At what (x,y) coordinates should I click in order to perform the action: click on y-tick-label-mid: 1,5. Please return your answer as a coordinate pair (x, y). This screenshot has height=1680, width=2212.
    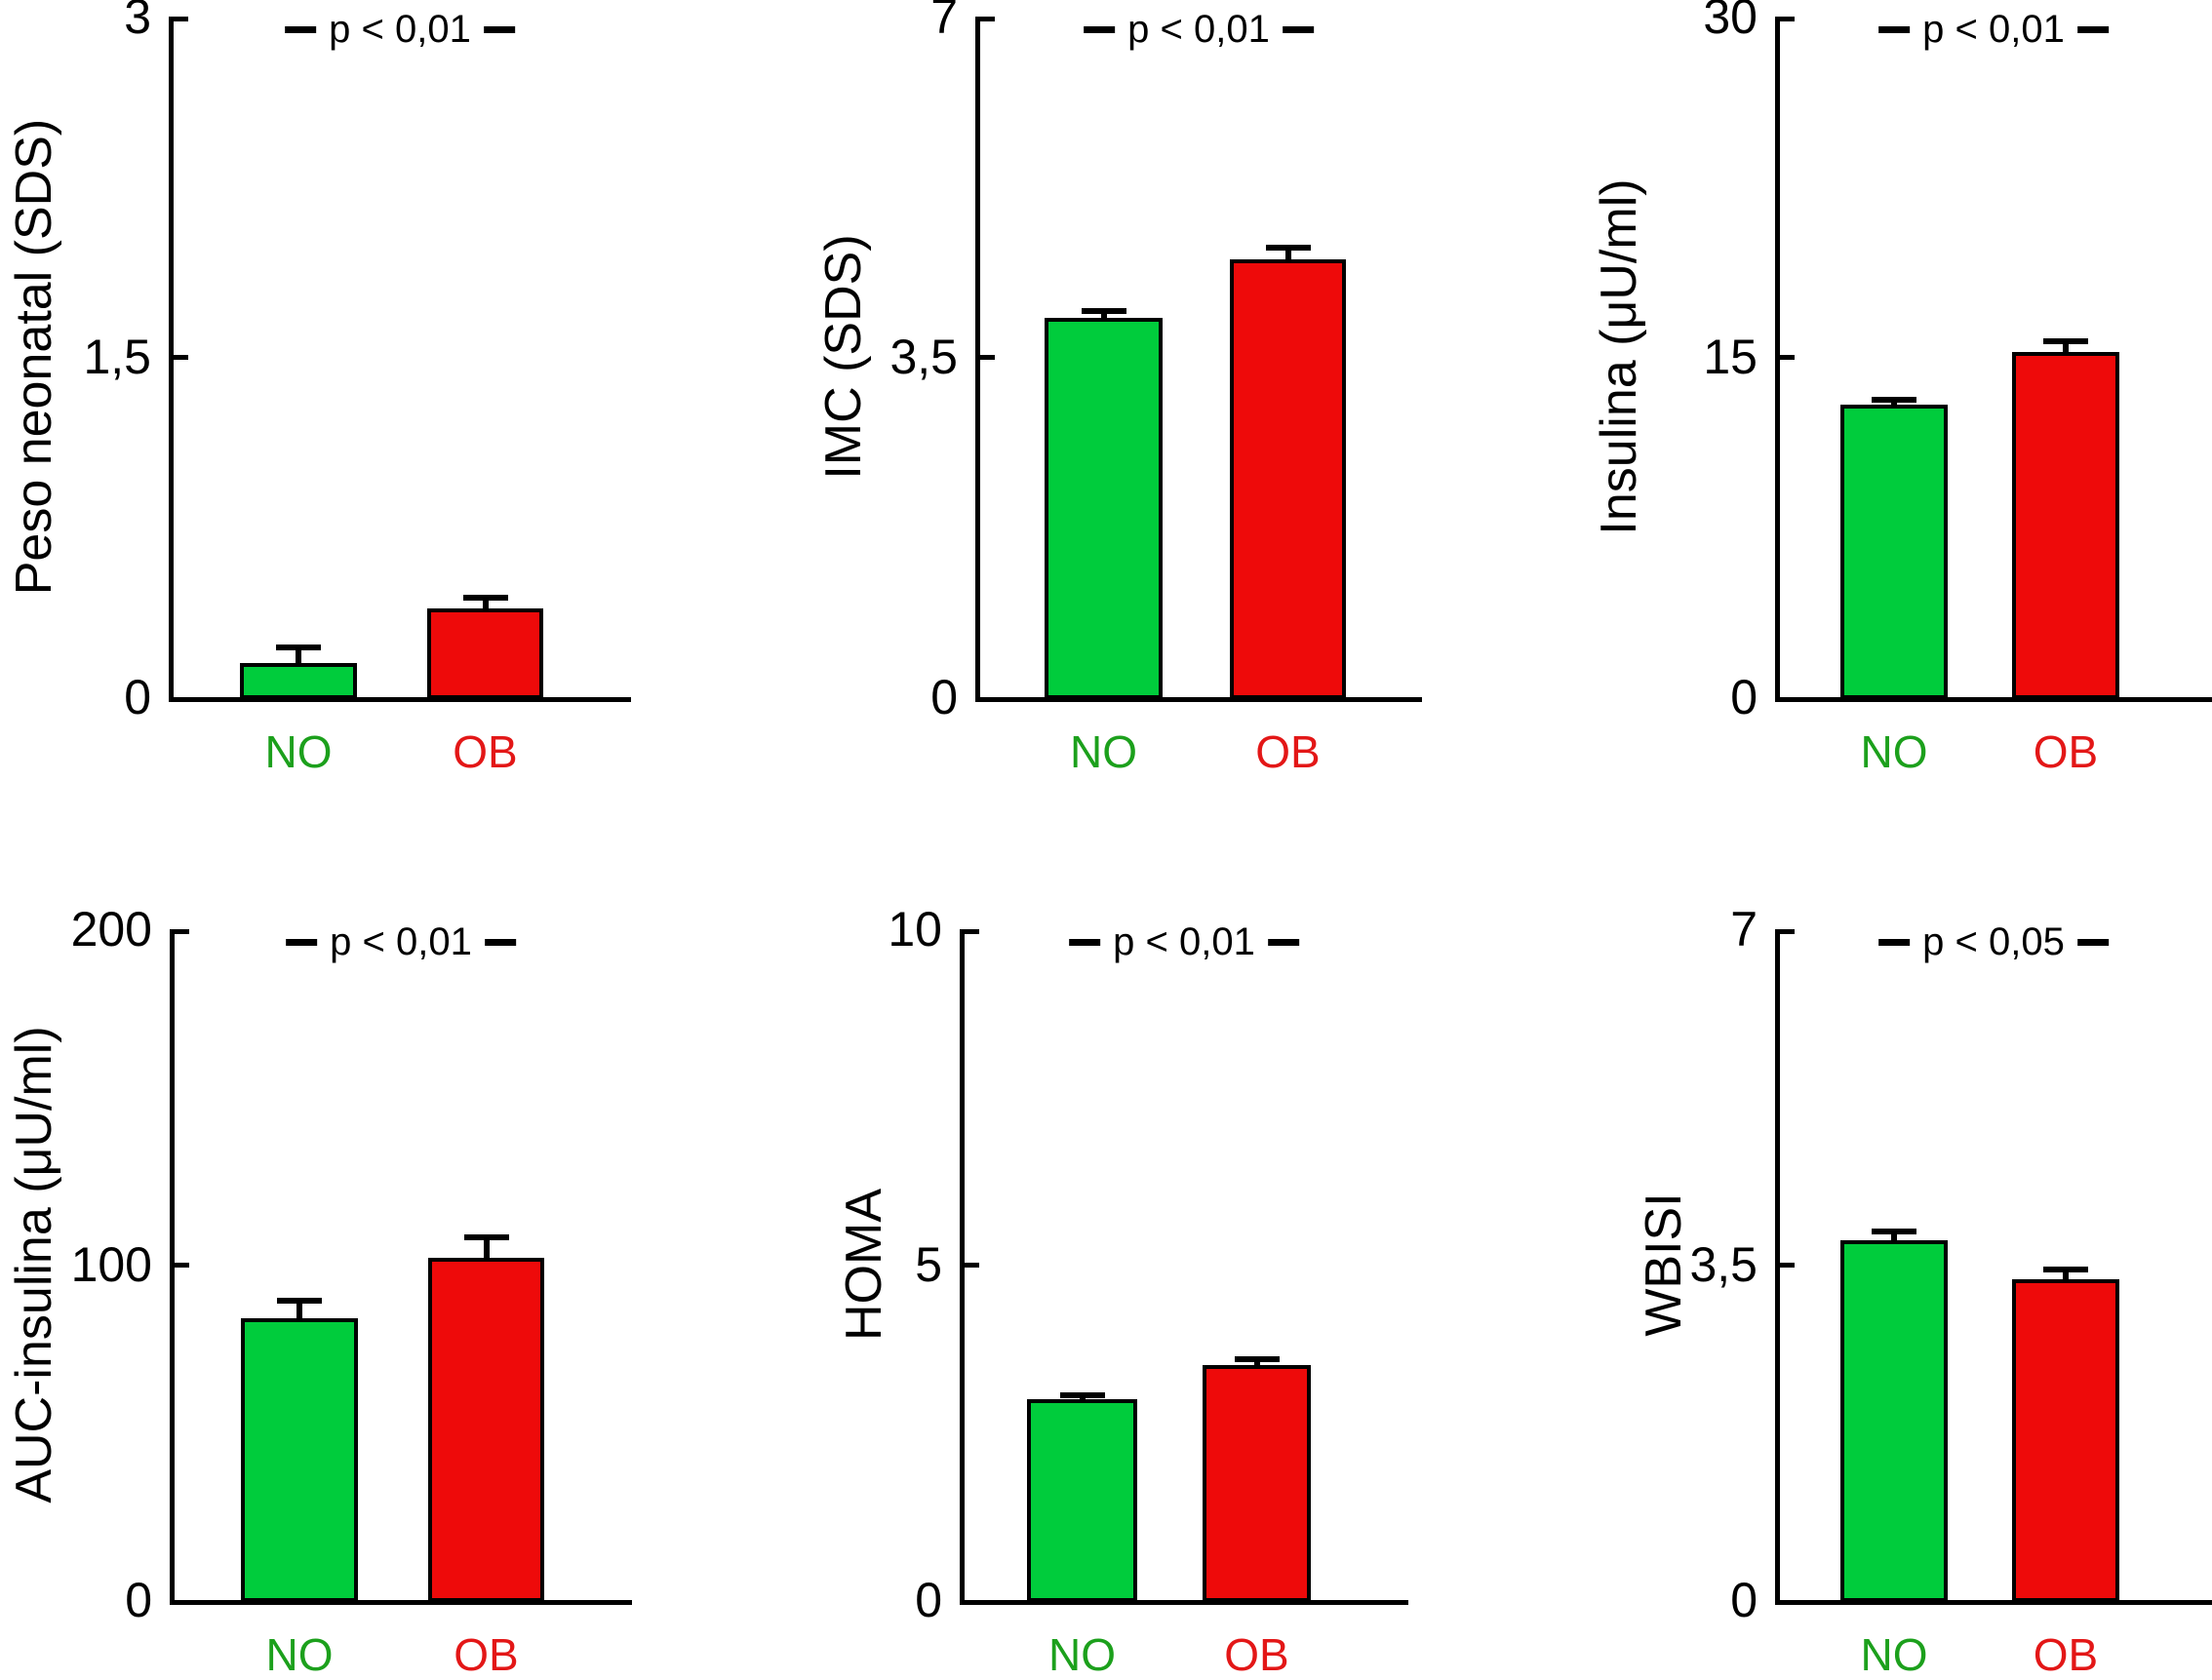
    Looking at the image, I should click on (117, 357).